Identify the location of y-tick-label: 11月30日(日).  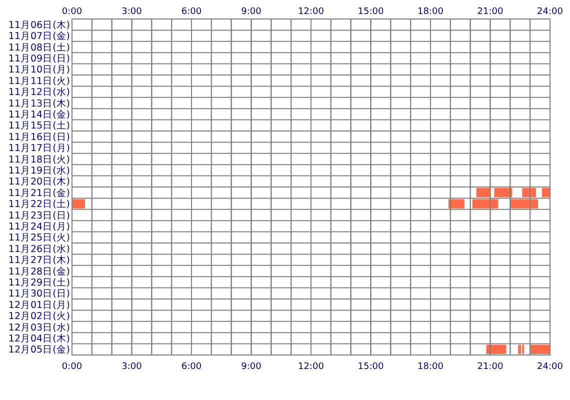
(39, 294).